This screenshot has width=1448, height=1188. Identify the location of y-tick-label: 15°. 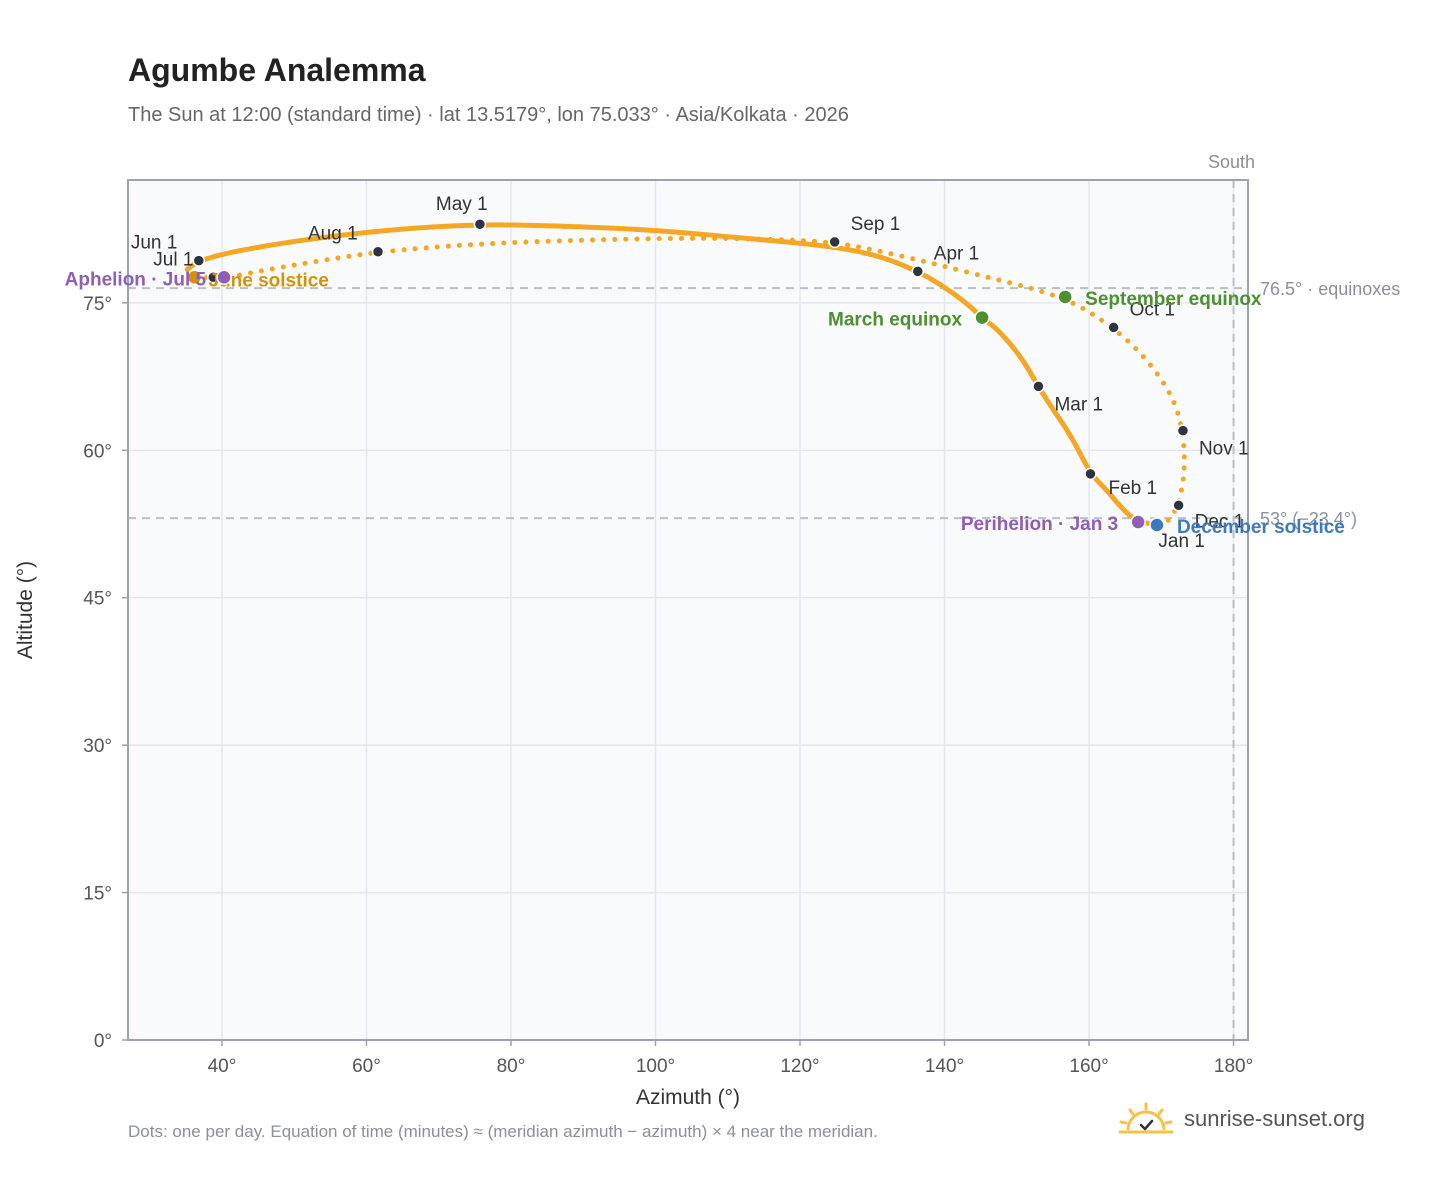
(97, 894).